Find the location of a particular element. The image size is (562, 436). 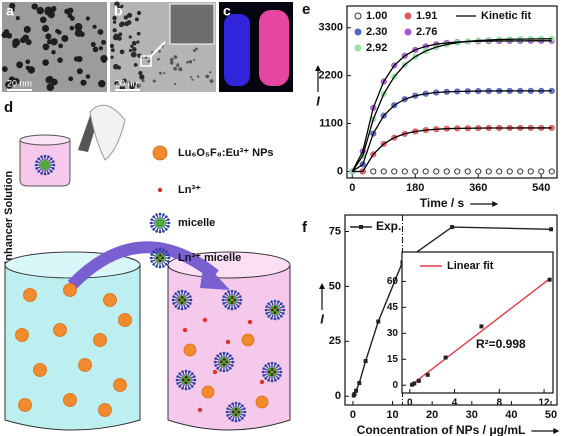

ln-ion is located at coordinates (250, 322).